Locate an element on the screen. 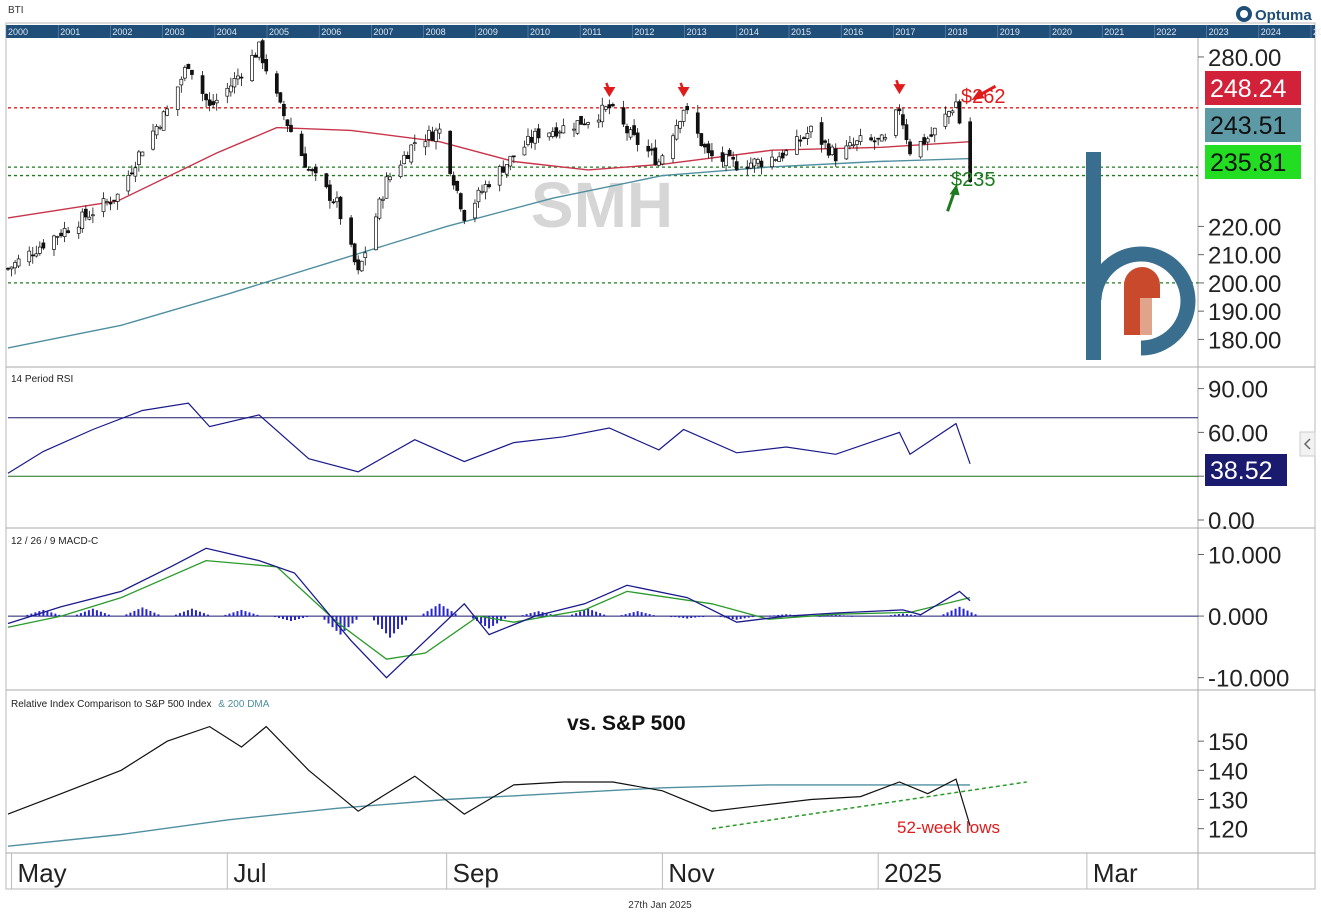 The image size is (1321, 924). timeline-year-label: 2020 is located at coordinates (1062, 32).